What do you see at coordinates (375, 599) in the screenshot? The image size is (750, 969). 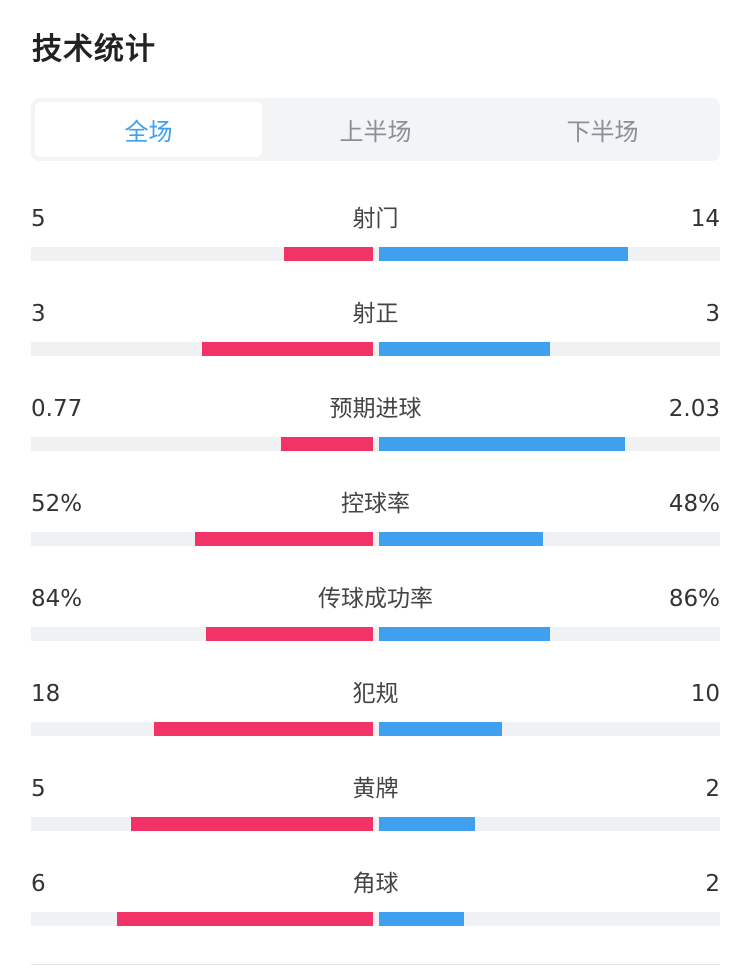 I see `stat-label: 传球成功率` at bounding box center [375, 599].